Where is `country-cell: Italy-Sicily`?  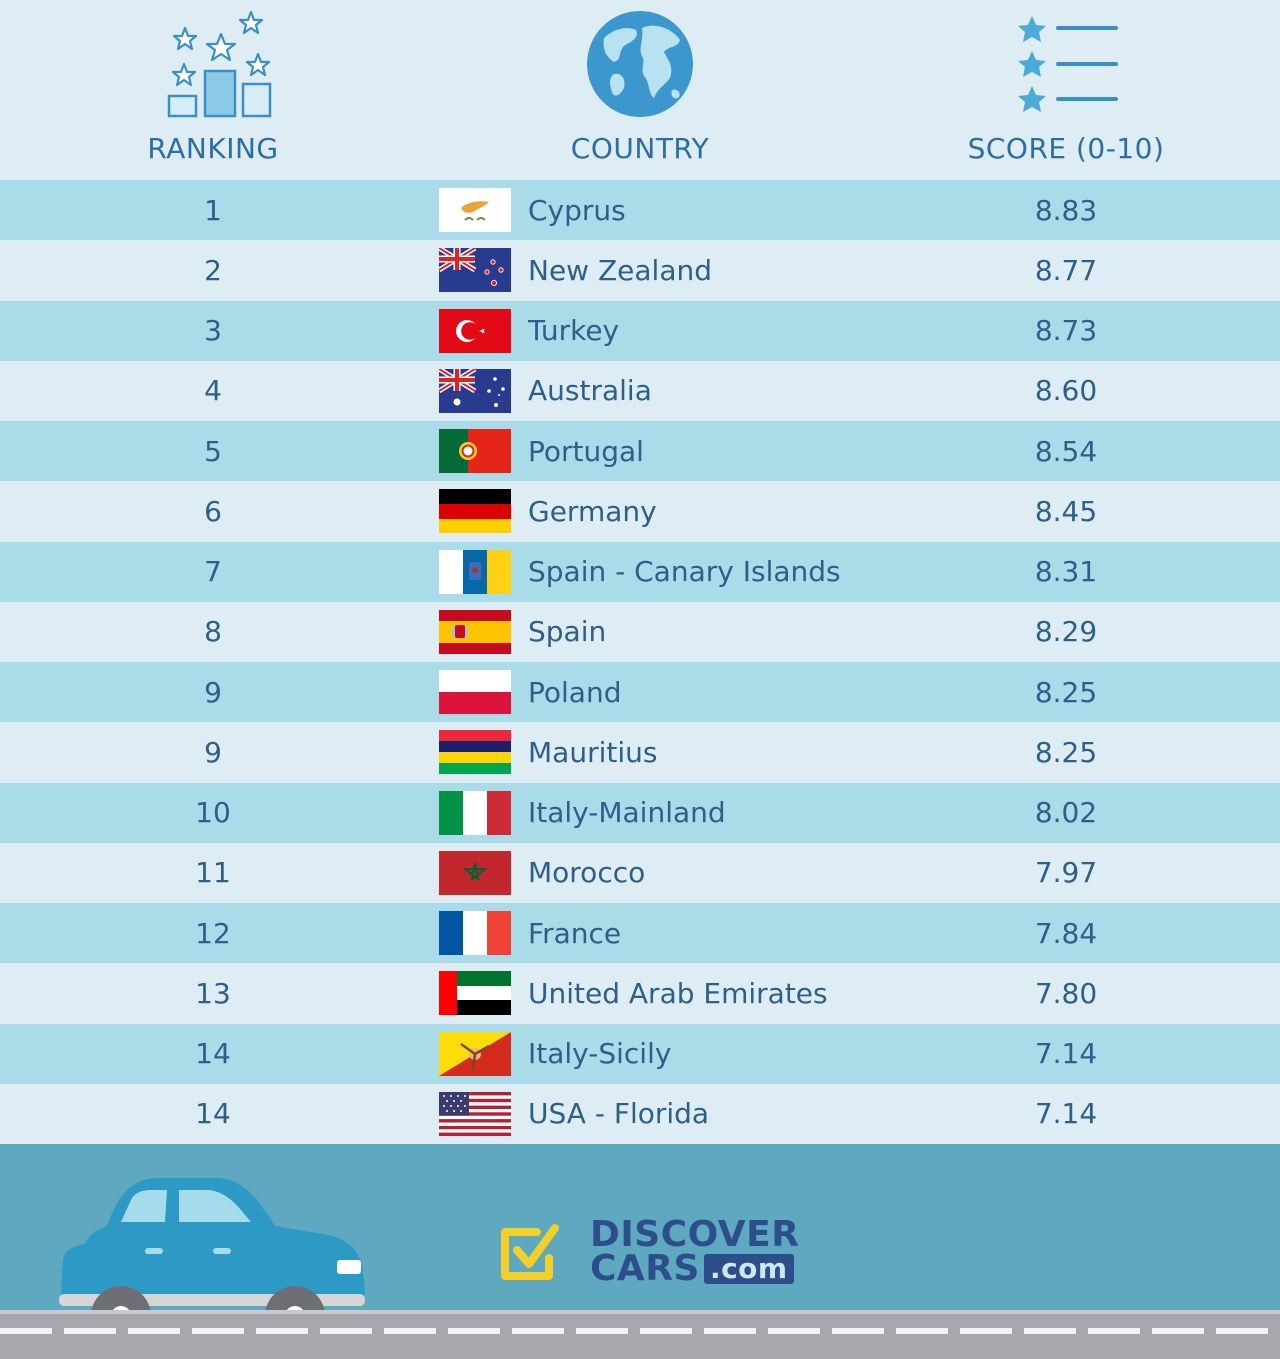
country-cell: Italy-Sicily is located at coordinates (600, 1054).